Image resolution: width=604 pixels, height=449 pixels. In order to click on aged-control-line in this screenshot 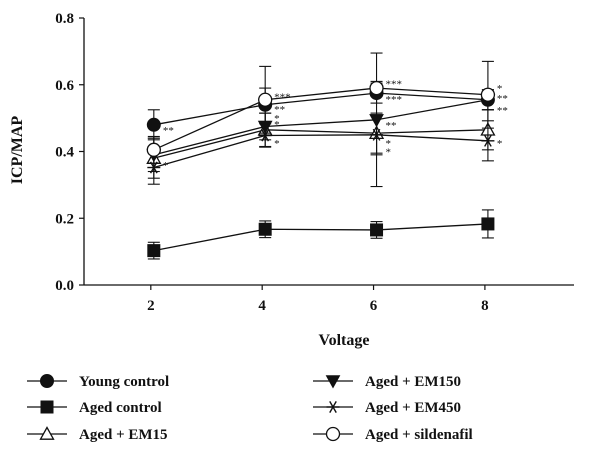, I will do `click(320, 237)`.